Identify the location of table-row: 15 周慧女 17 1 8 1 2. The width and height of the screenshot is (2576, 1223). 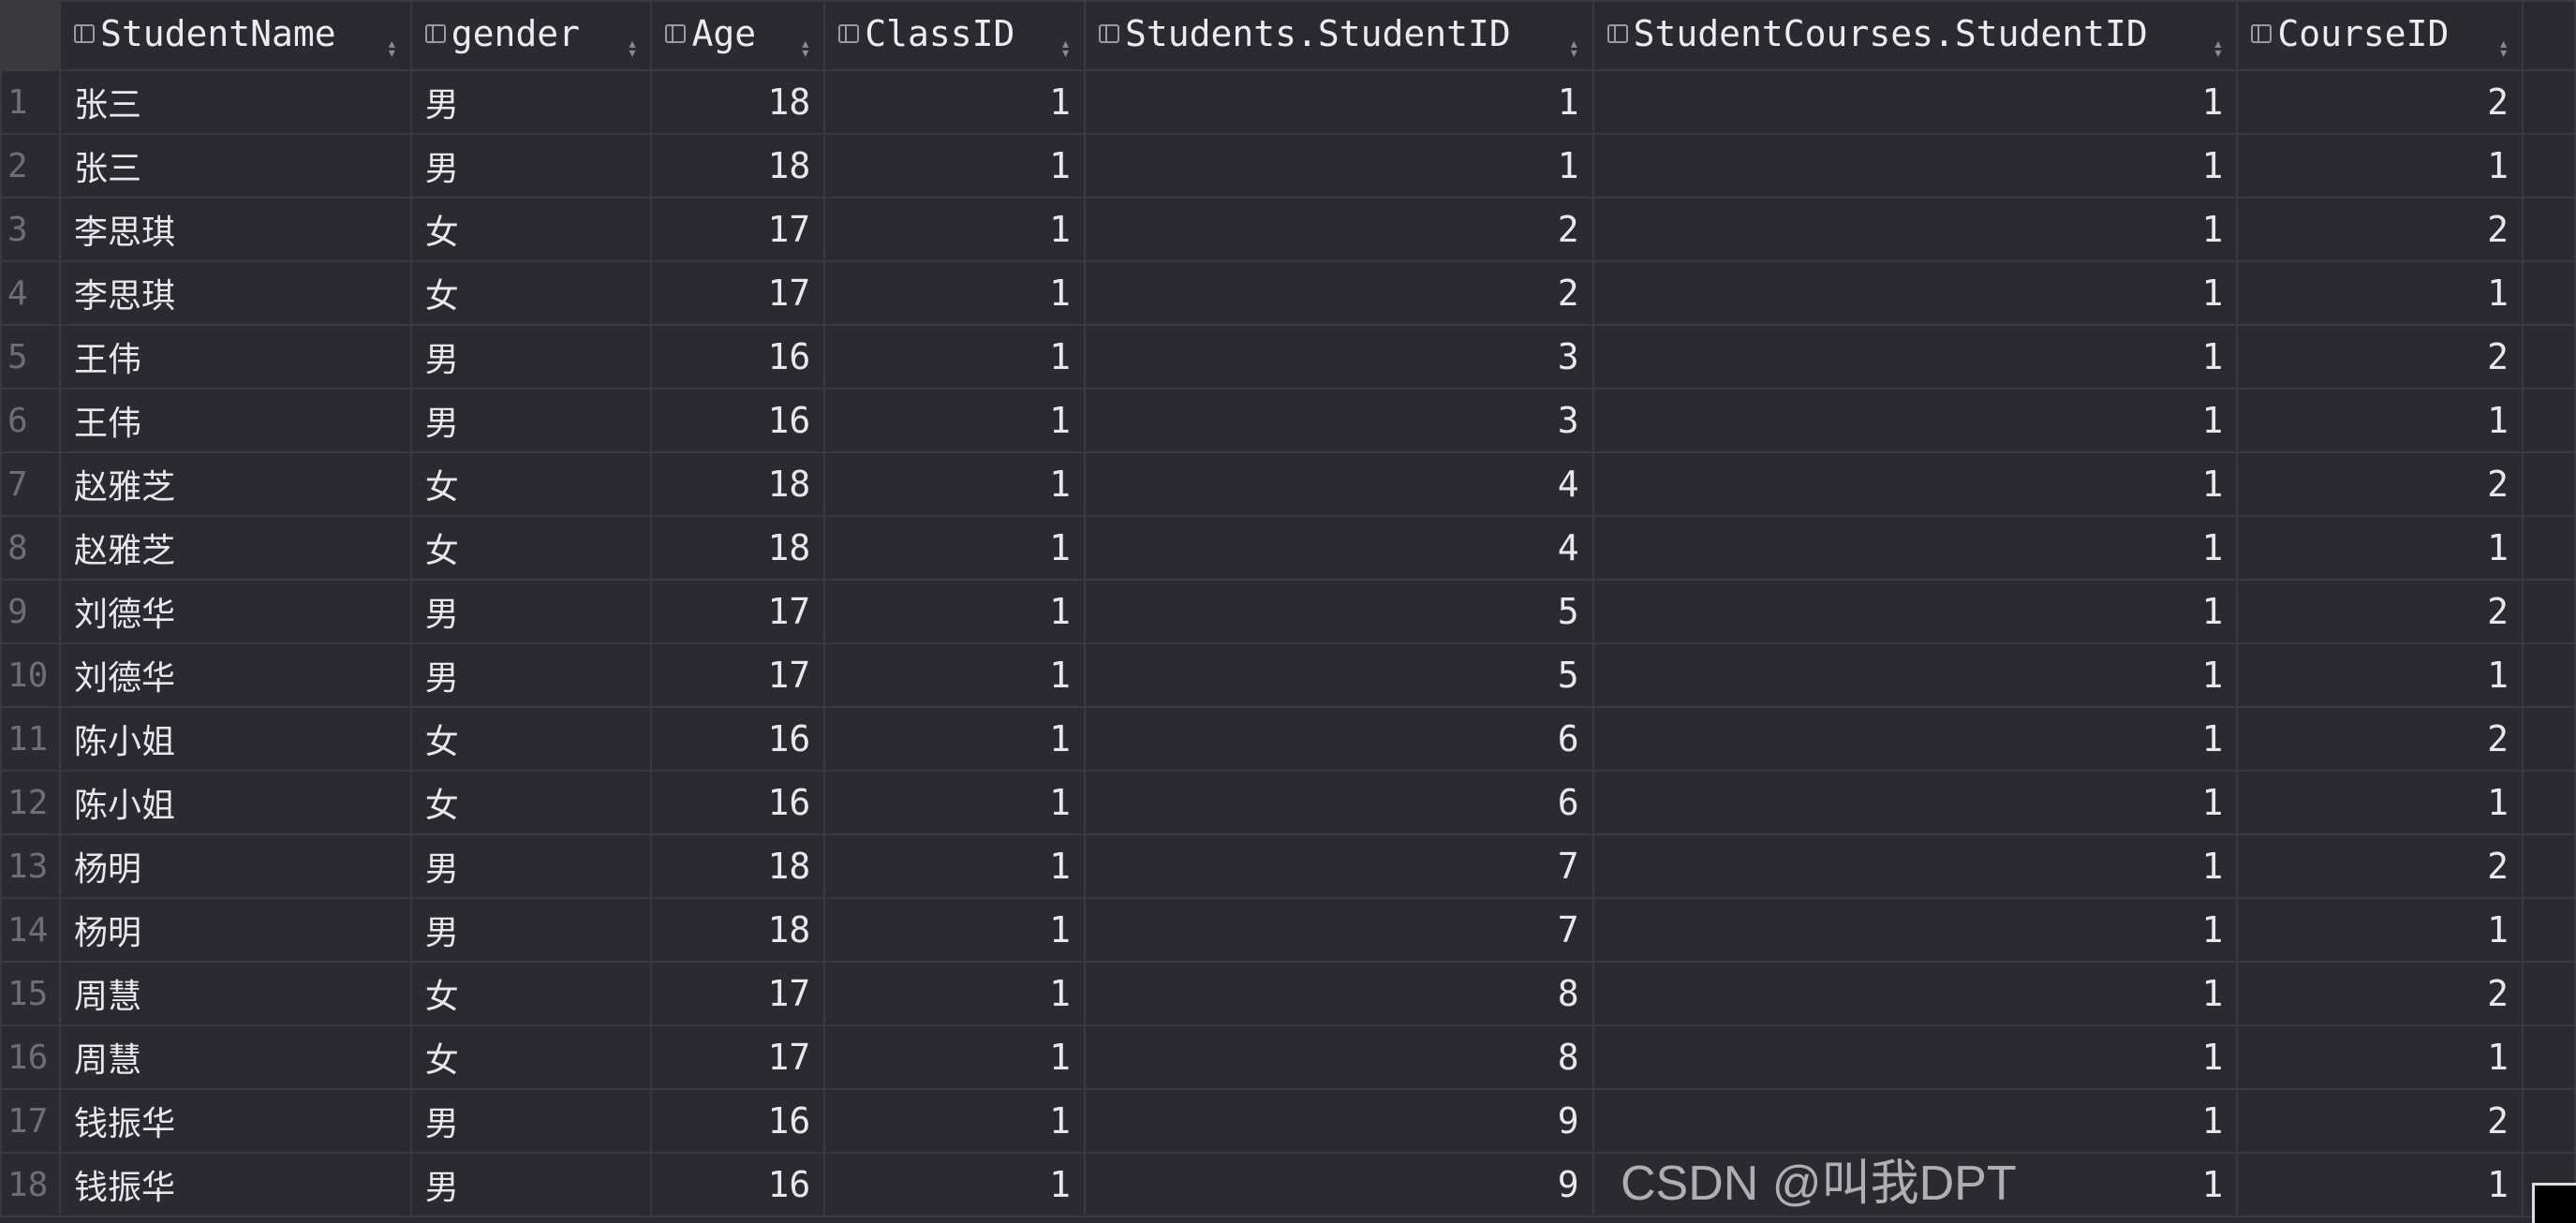
(1288, 993).